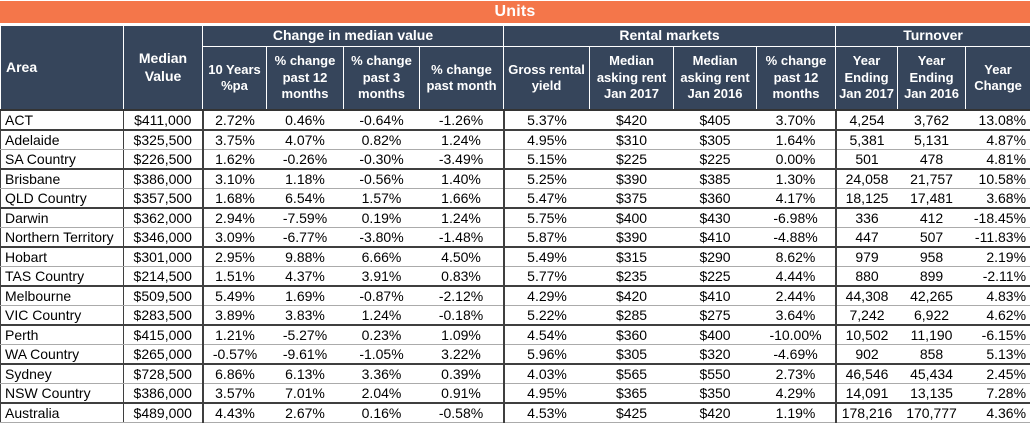 The width and height of the screenshot is (1030, 423). What do you see at coordinates (305, 296) in the screenshot?
I see `table-cell: 1.69%` at bounding box center [305, 296].